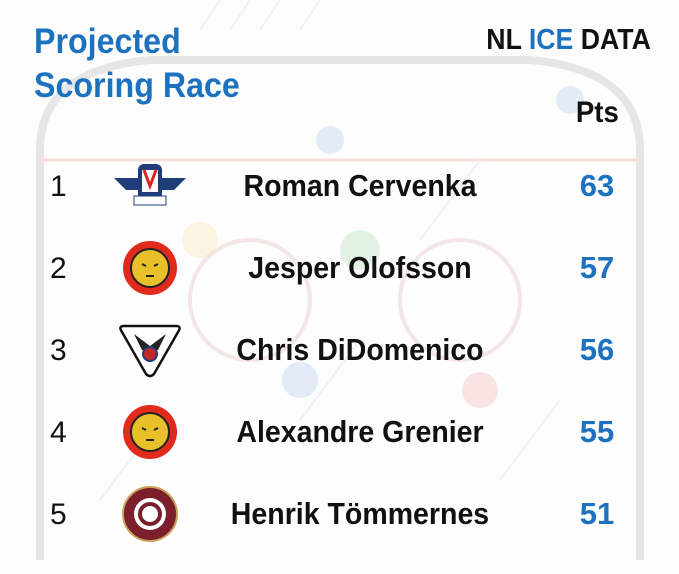 The image size is (679, 574). I want to click on brand-ice: ICE, so click(551, 40).